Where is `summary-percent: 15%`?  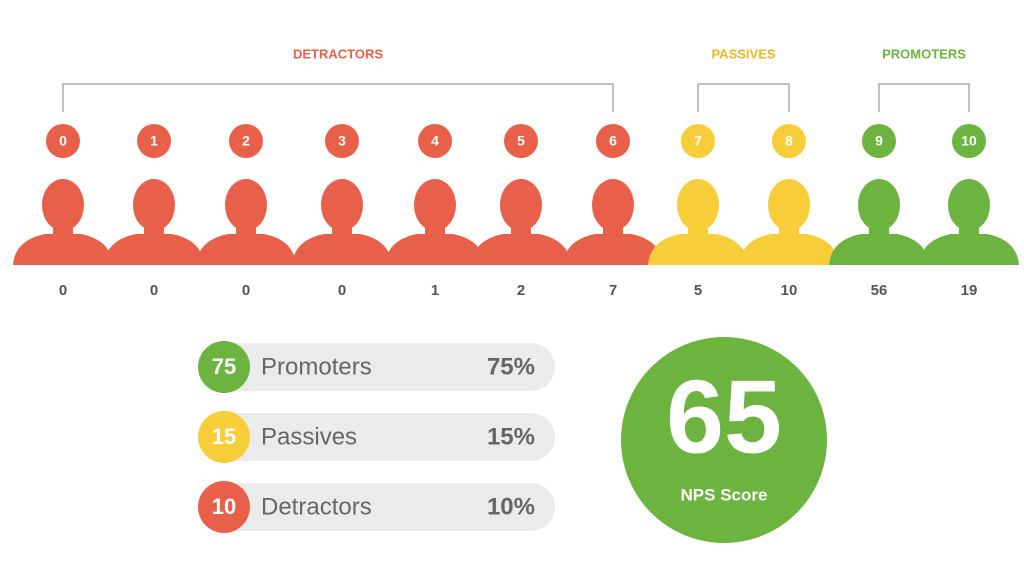 summary-percent: 15% is located at coordinates (511, 436).